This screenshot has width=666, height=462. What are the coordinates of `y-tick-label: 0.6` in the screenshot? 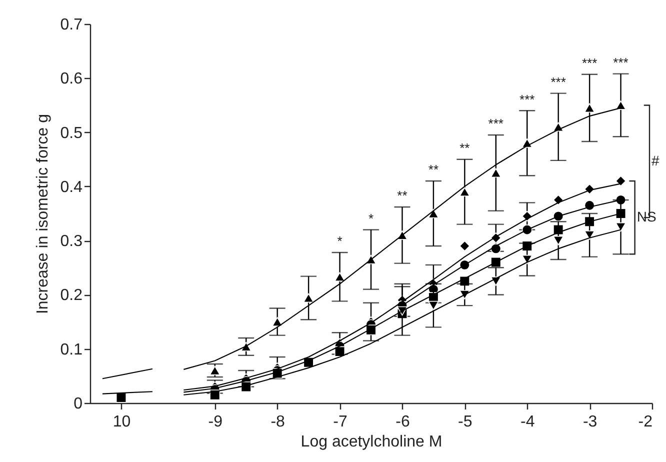 It's located at (71, 79).